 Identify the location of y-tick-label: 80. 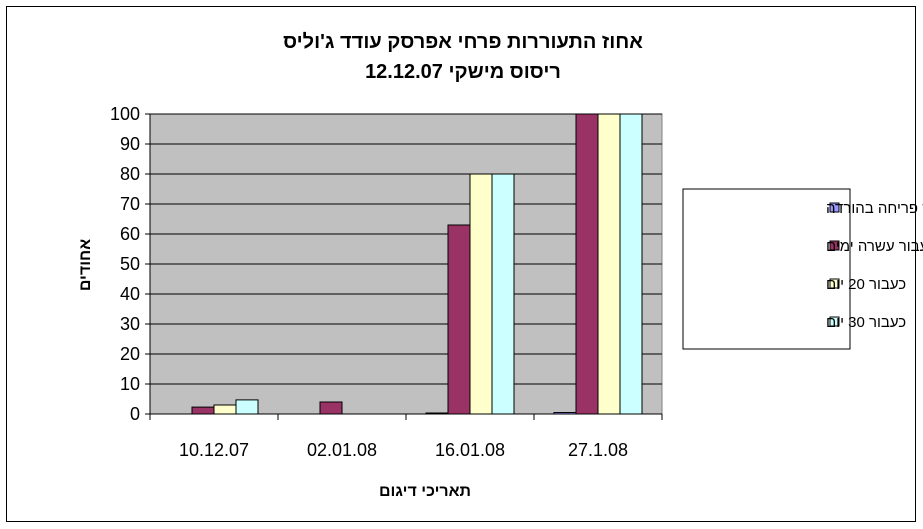
(130, 174).